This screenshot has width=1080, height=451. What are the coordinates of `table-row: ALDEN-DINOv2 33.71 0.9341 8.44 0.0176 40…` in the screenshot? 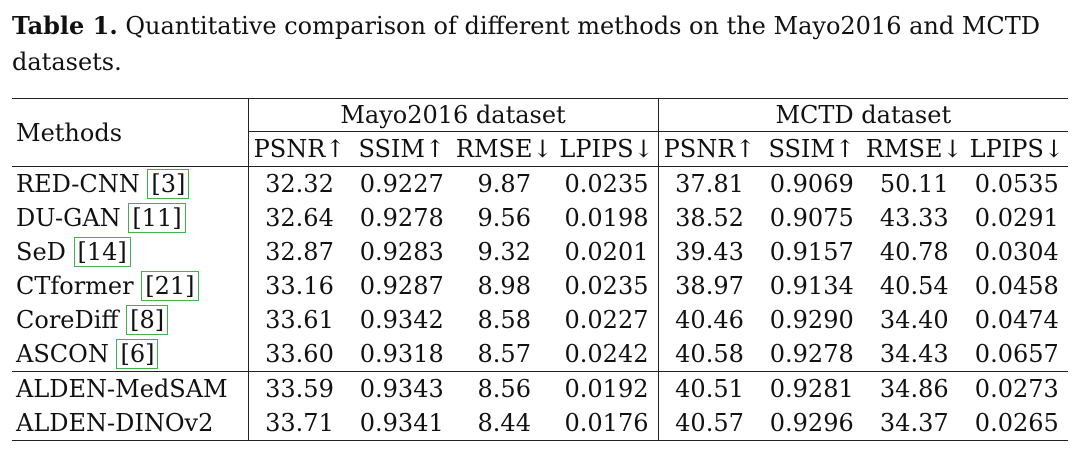 It's located at (540, 423).